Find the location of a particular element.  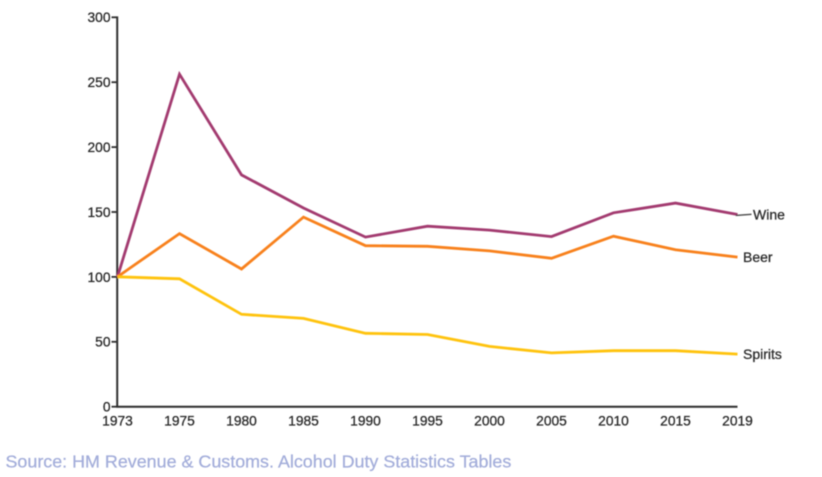

svg-text: 250 is located at coordinates (98, 82).